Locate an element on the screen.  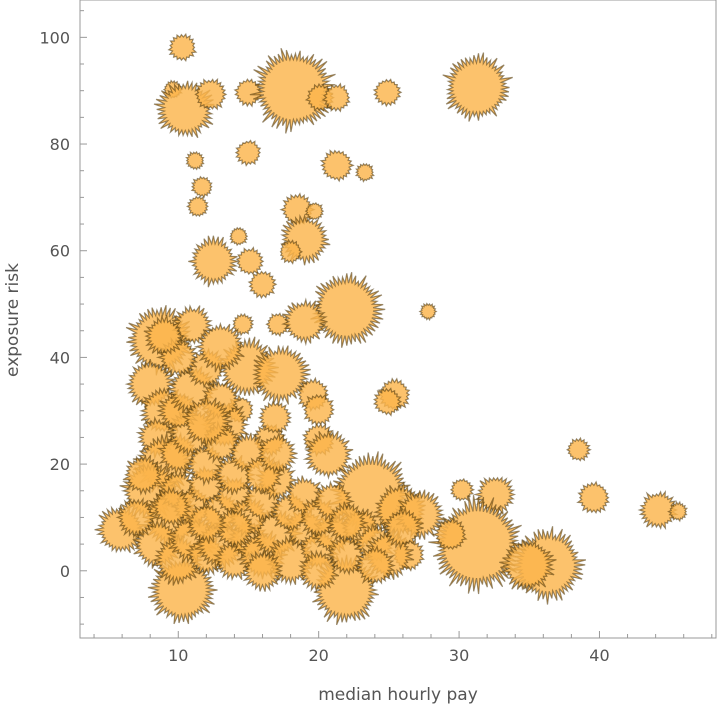
y-tick-label: 100 is located at coordinates (54, 37).